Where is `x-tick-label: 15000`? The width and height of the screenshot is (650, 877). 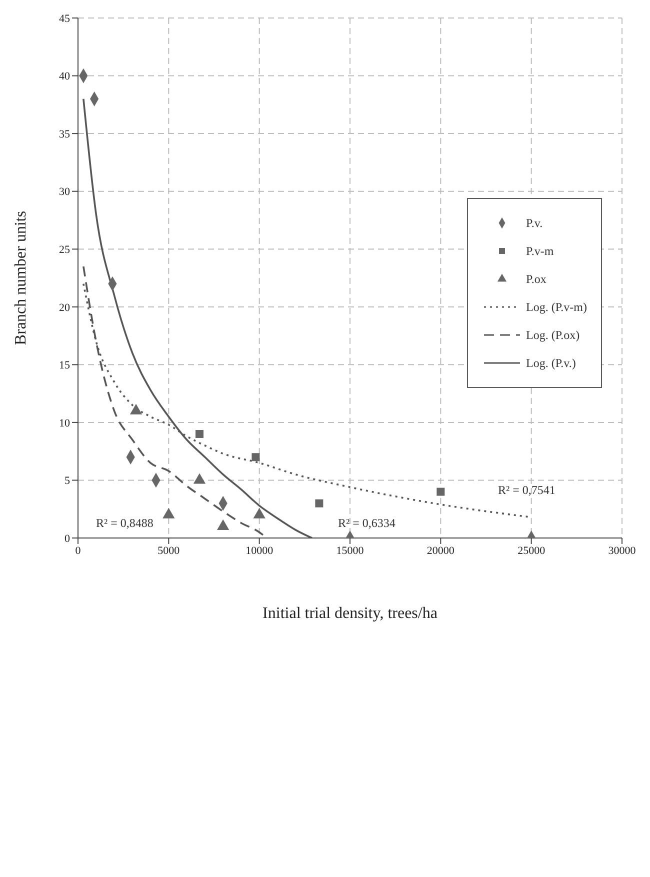 x-tick-label: 15000 is located at coordinates (350, 550).